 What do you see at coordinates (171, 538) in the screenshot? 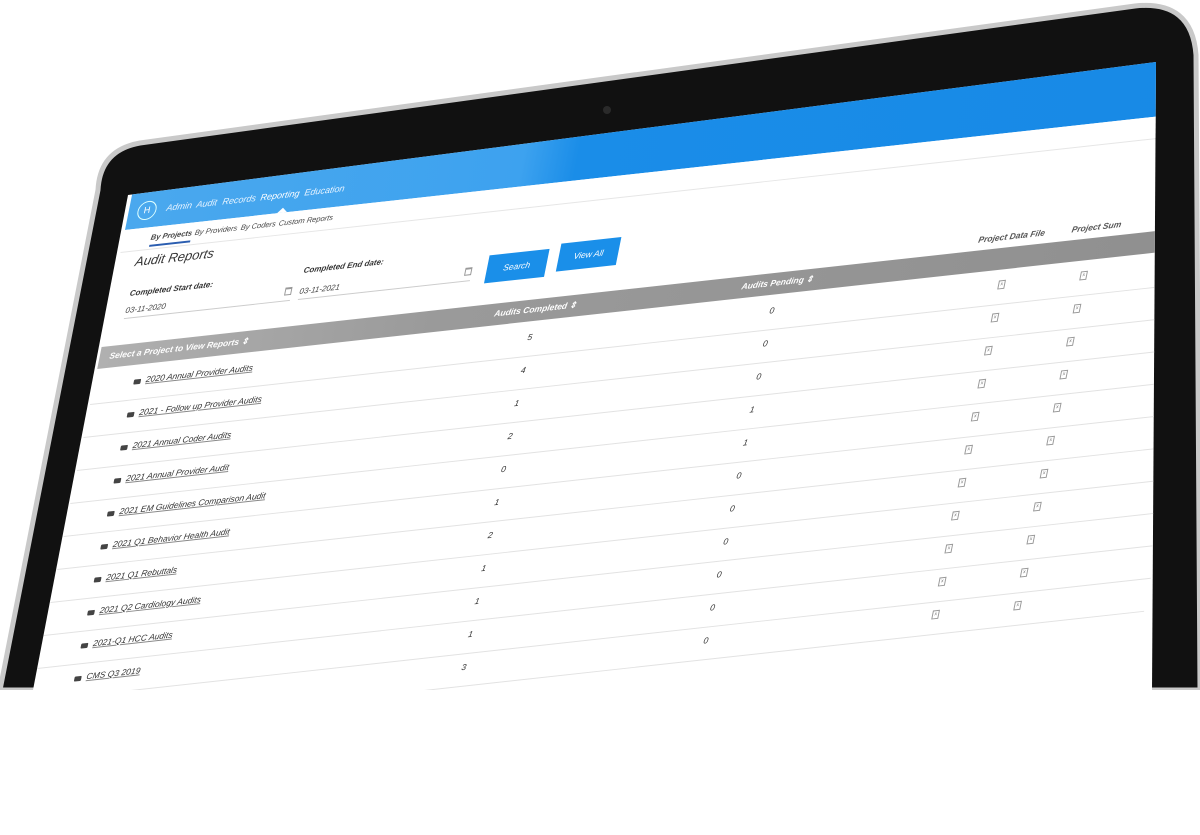
I see `project-link: 2021 Q1 Behavior Health Audit` at bounding box center [171, 538].